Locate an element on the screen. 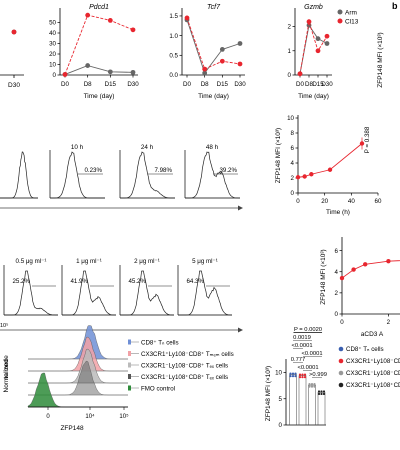 The height and width of the screenshot is (450, 400). chart-title: Pdcd1 is located at coordinates (99, 7).